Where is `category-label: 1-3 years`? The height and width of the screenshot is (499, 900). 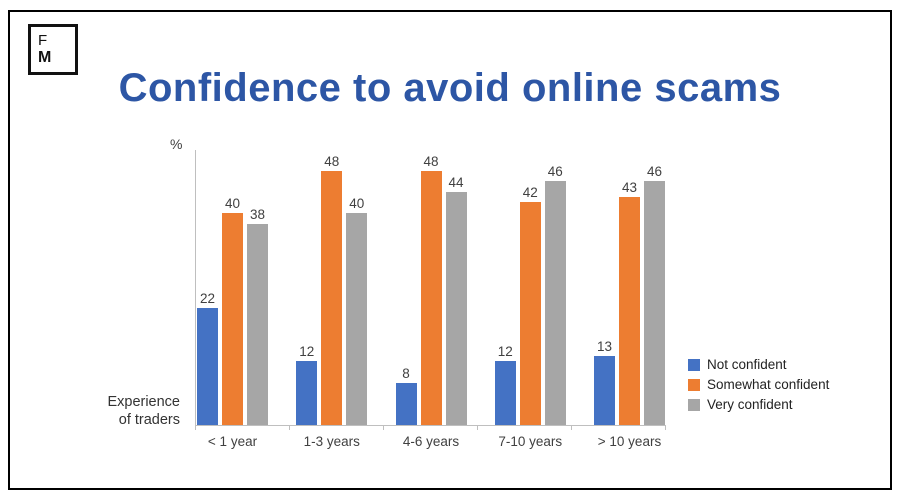 category-label: 1-3 years is located at coordinates (331, 441).